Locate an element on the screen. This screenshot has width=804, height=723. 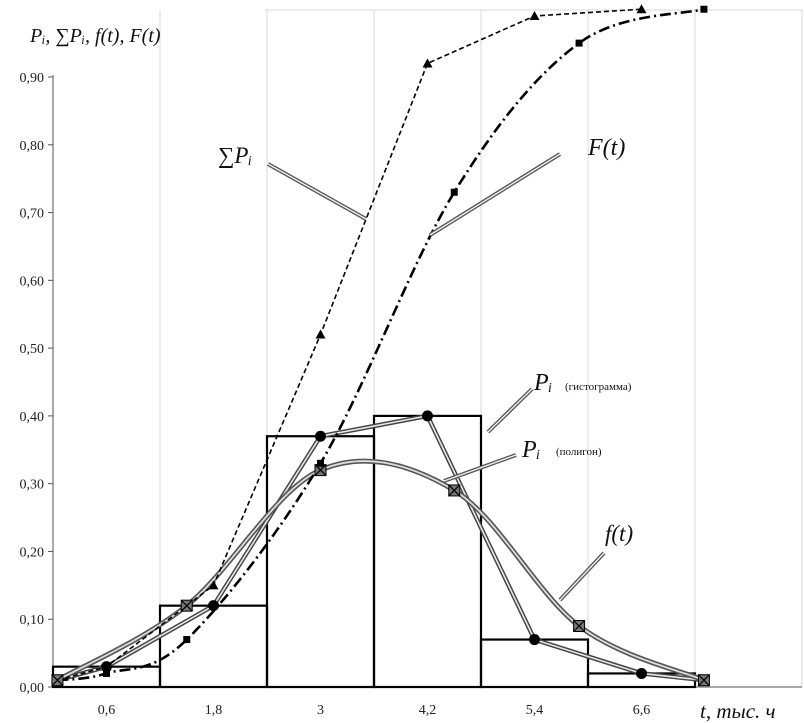
density-pointer-inner is located at coordinates (582, 576).